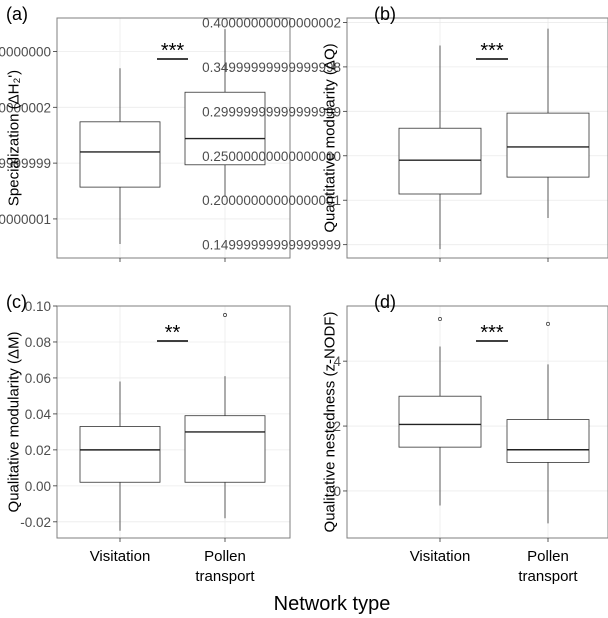 This screenshot has height=618, width=608. Describe the element at coordinates (337, 361) in the screenshot. I see `y-tick-label: 4` at that location.